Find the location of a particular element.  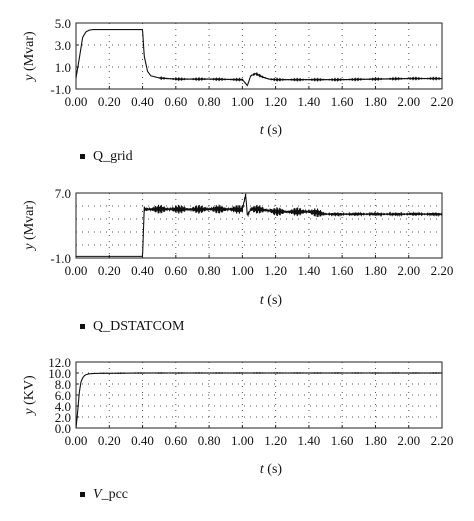

y-tick-label: 8.0 is located at coordinates (63, 384).